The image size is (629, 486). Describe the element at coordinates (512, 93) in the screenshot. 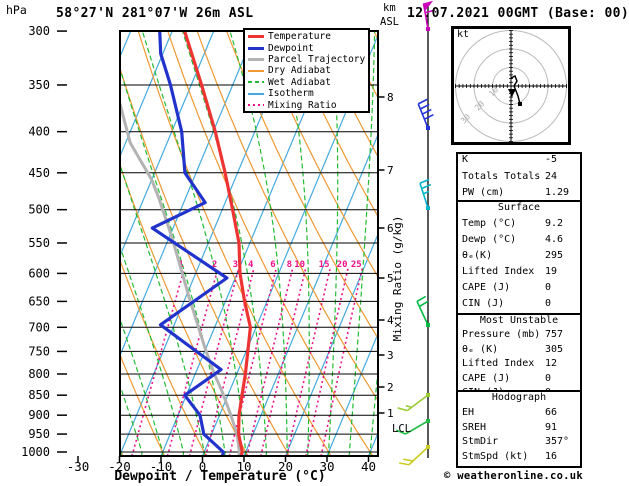

I see `storm-motion-arrow` at that location.